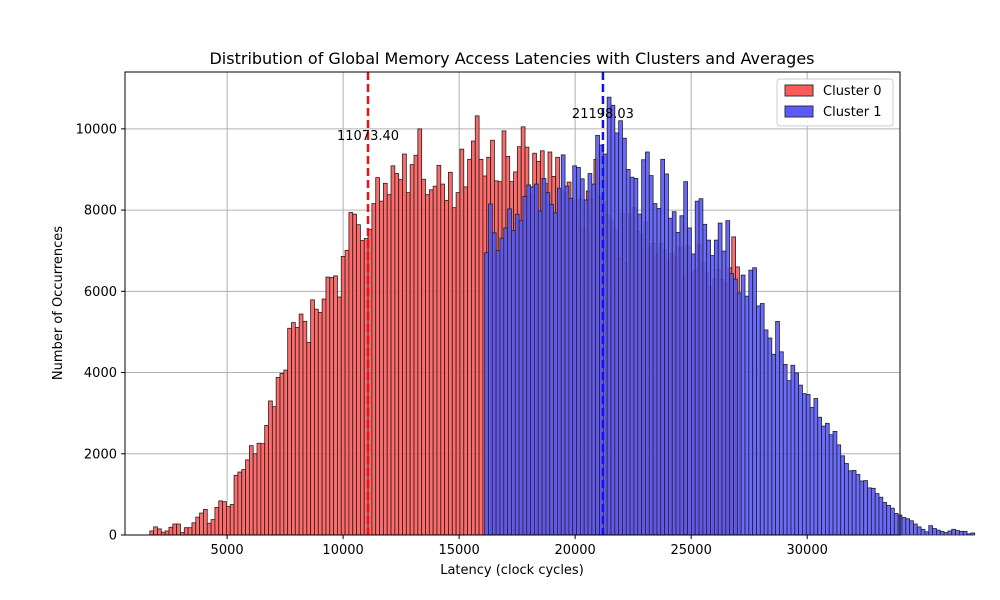 The height and width of the screenshot is (600, 1000). What do you see at coordinates (100, 454) in the screenshot?
I see `y-tick-label: 2000` at bounding box center [100, 454].